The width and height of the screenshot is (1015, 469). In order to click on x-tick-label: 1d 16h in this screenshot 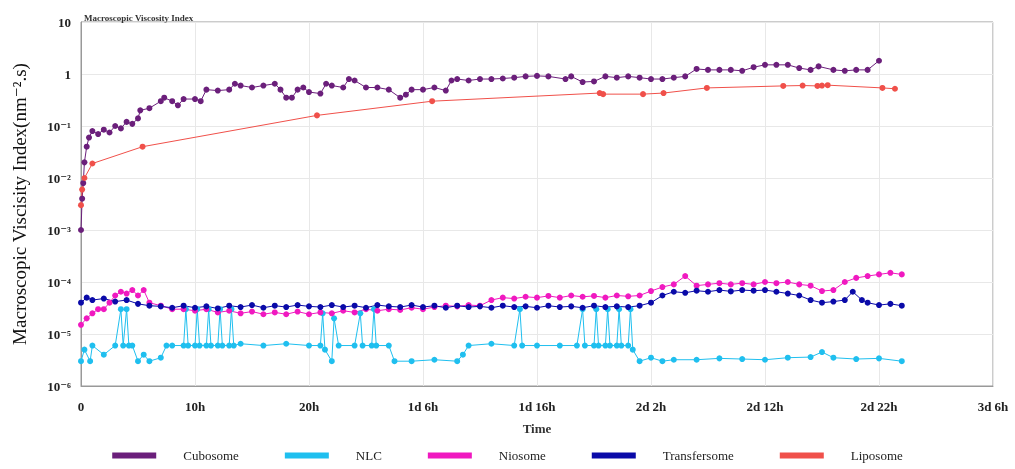, I will do `click(537, 406)`.